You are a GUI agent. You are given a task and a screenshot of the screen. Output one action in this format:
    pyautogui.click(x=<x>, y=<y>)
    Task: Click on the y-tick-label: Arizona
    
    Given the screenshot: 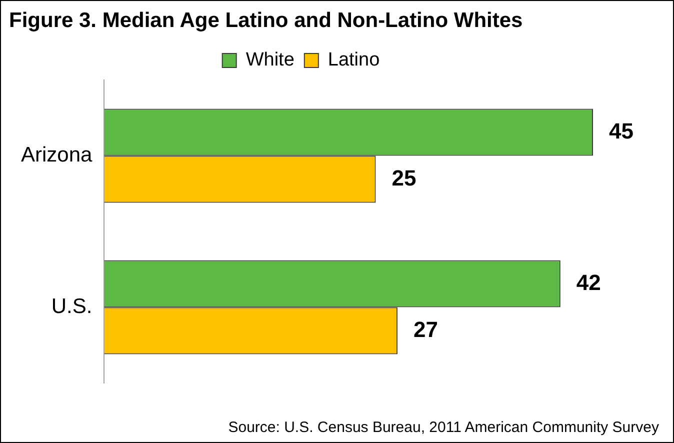 What is the action you would take?
    pyautogui.click(x=57, y=155)
    